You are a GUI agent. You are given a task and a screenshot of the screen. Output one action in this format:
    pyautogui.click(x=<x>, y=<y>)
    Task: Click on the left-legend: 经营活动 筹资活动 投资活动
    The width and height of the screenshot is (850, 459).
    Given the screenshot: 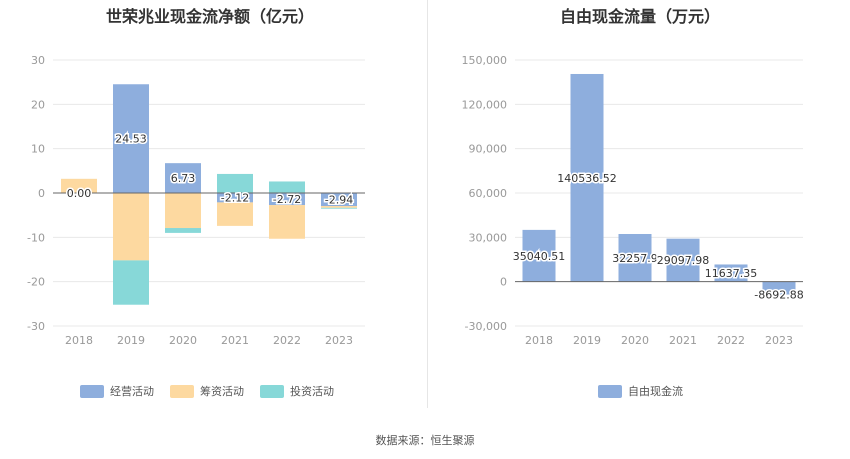 What is the action you would take?
    pyautogui.click(x=207, y=391)
    